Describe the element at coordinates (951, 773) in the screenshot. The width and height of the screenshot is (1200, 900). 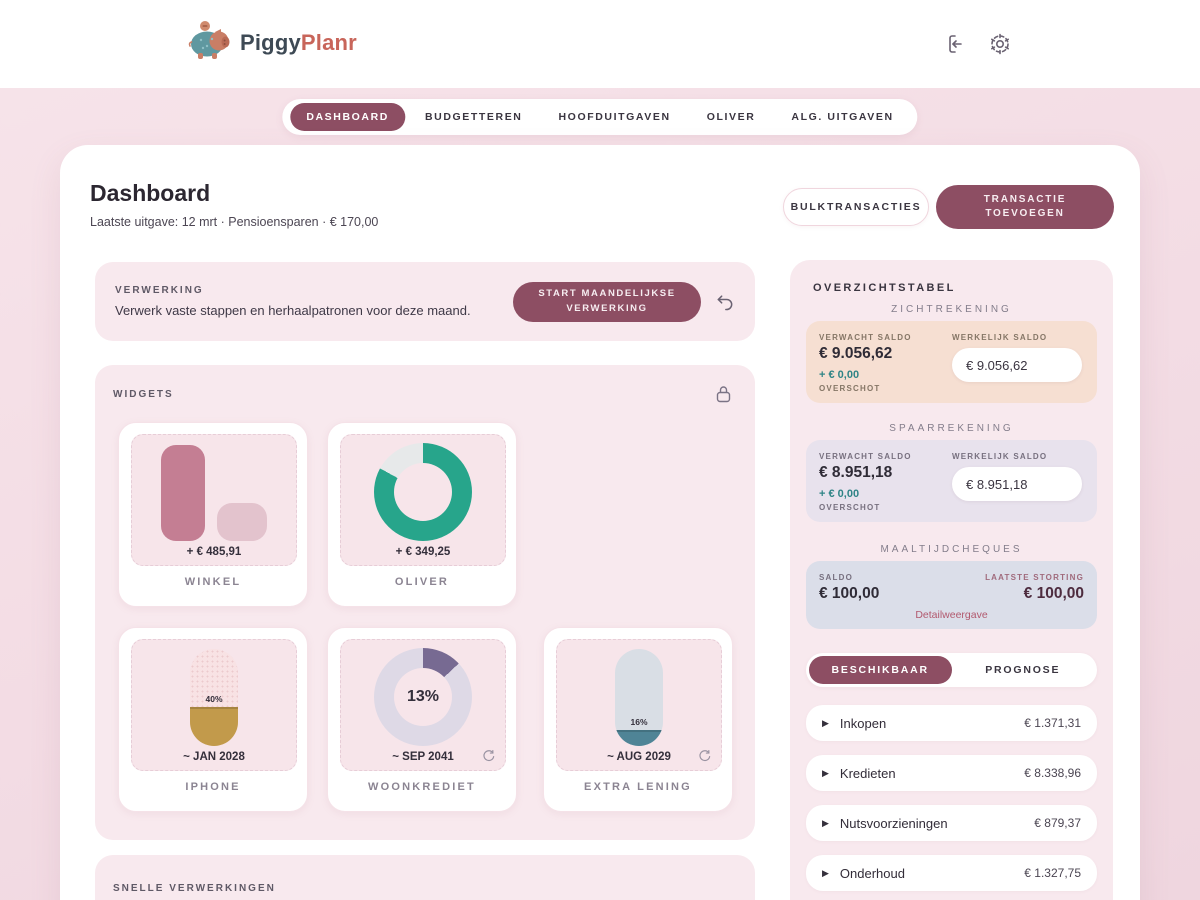
I see `category-row-kredieten: ▶ Kredieten € 8.338,96` at that location.